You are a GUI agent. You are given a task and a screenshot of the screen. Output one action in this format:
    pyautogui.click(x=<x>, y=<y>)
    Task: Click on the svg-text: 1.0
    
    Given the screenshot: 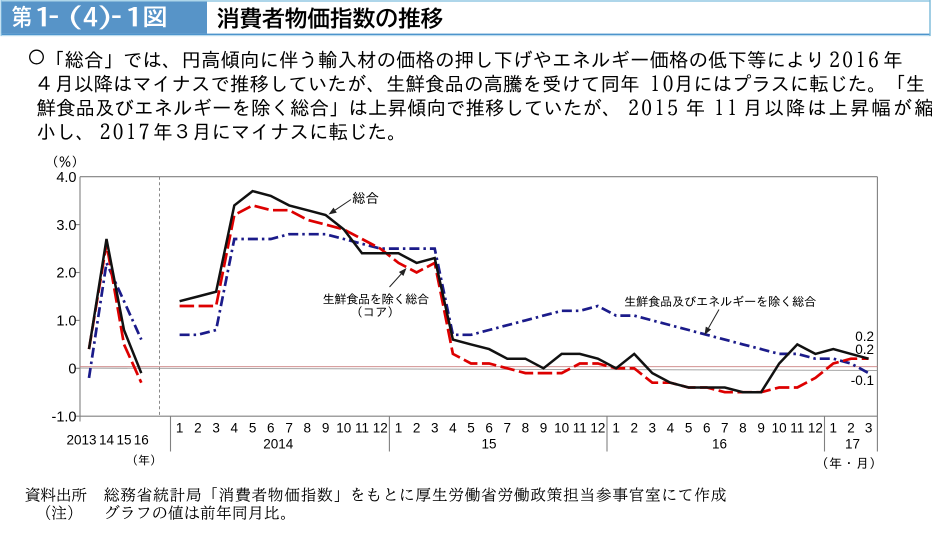 What is the action you would take?
    pyautogui.click(x=66, y=322)
    